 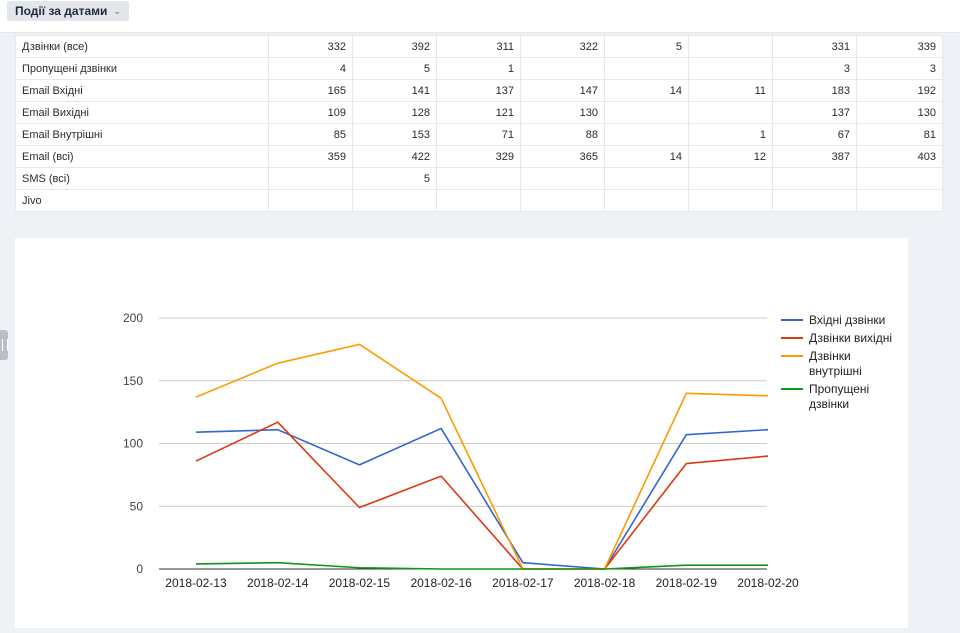 I want to click on top-toolbar: Події за датами ⌄, so click(x=480, y=16).